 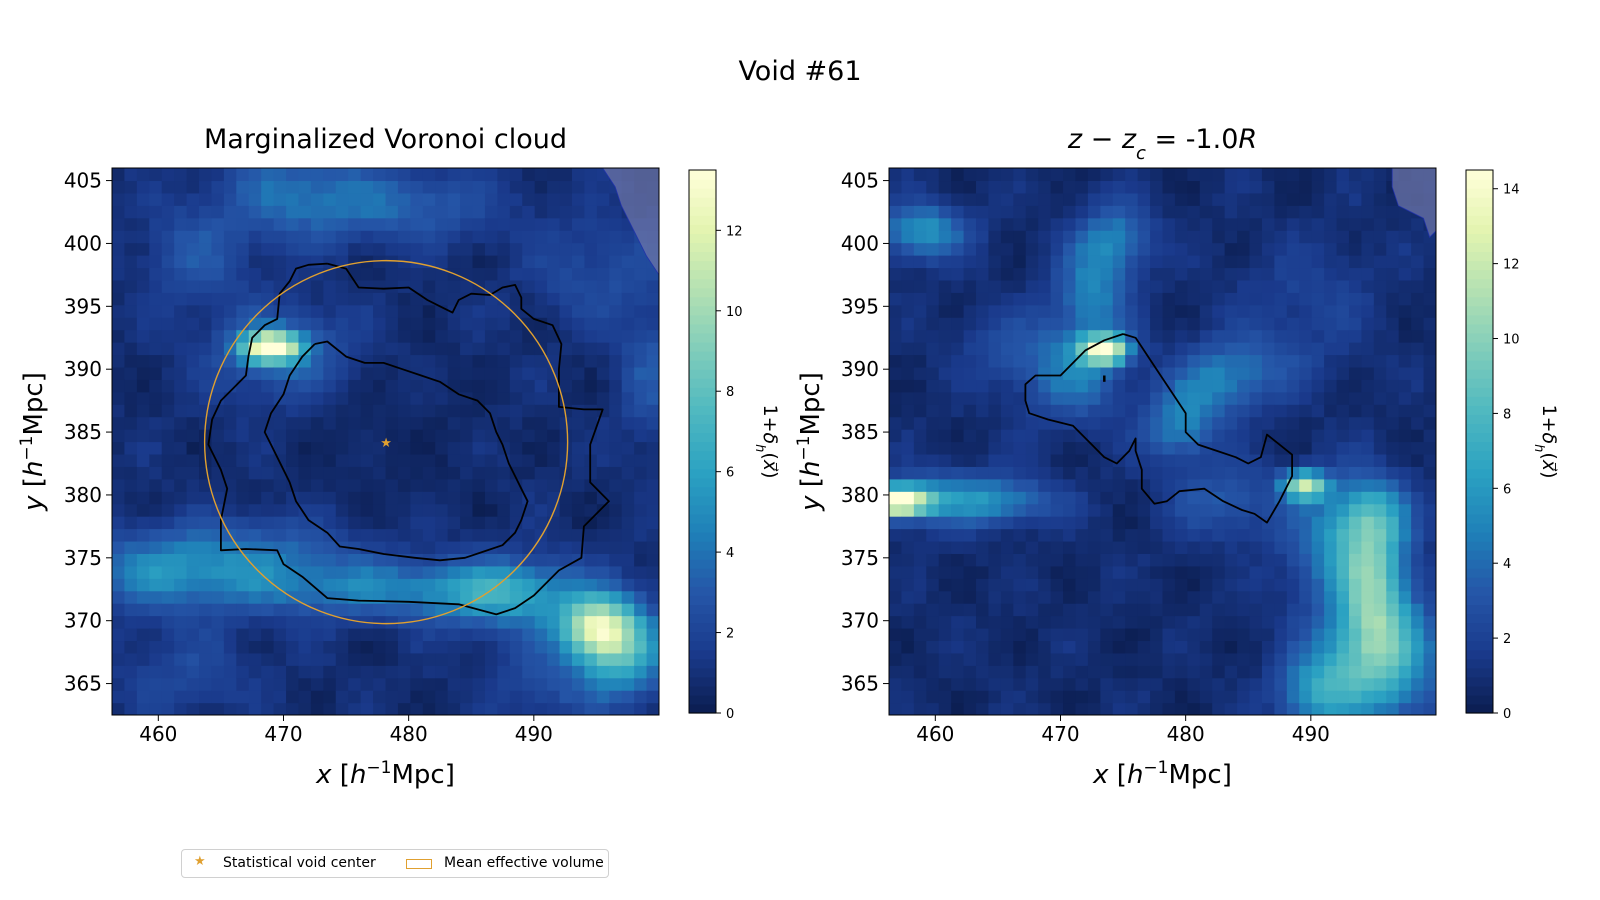 What do you see at coordinates (1479, 328) in the screenshot?
I see `colorbar-band` at bounding box center [1479, 328].